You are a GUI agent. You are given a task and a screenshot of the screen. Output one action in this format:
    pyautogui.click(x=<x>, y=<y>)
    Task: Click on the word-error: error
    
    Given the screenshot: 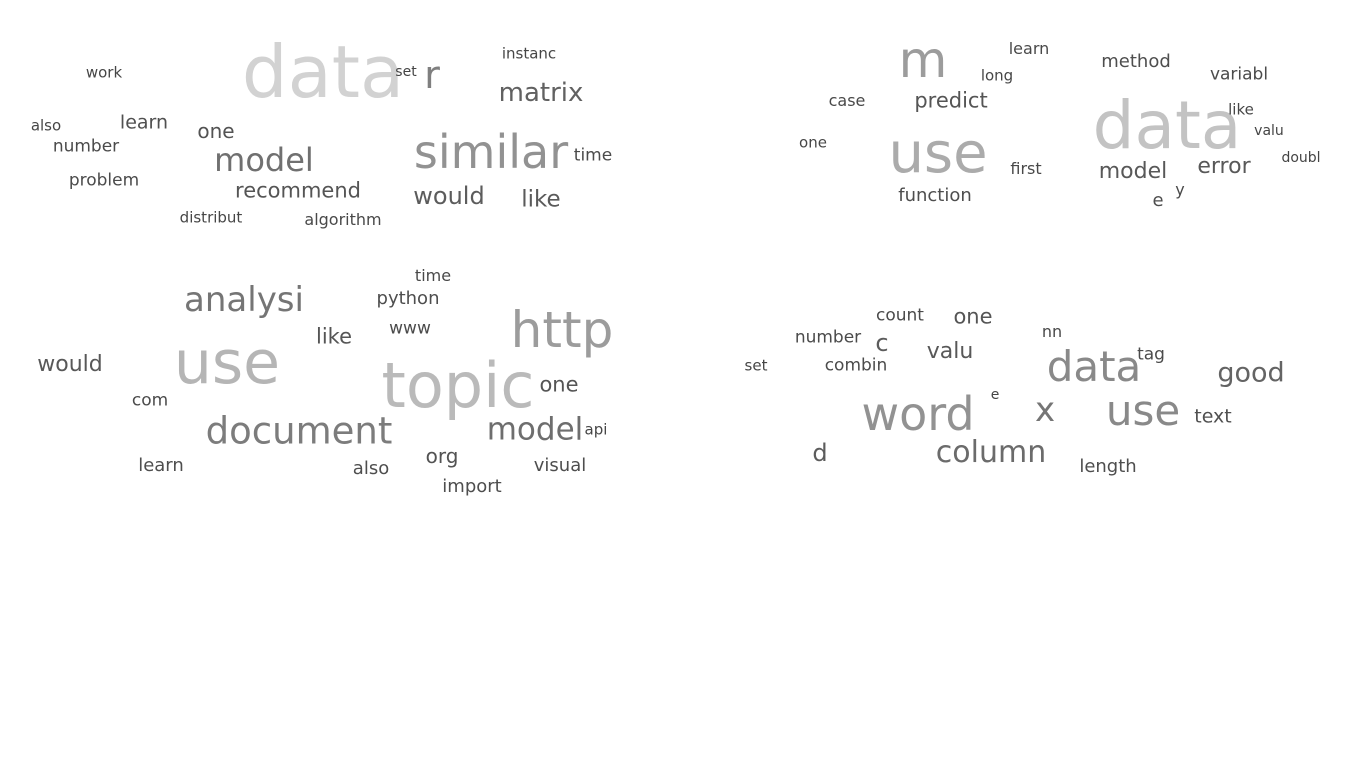 What is the action you would take?
    pyautogui.click(x=1224, y=166)
    